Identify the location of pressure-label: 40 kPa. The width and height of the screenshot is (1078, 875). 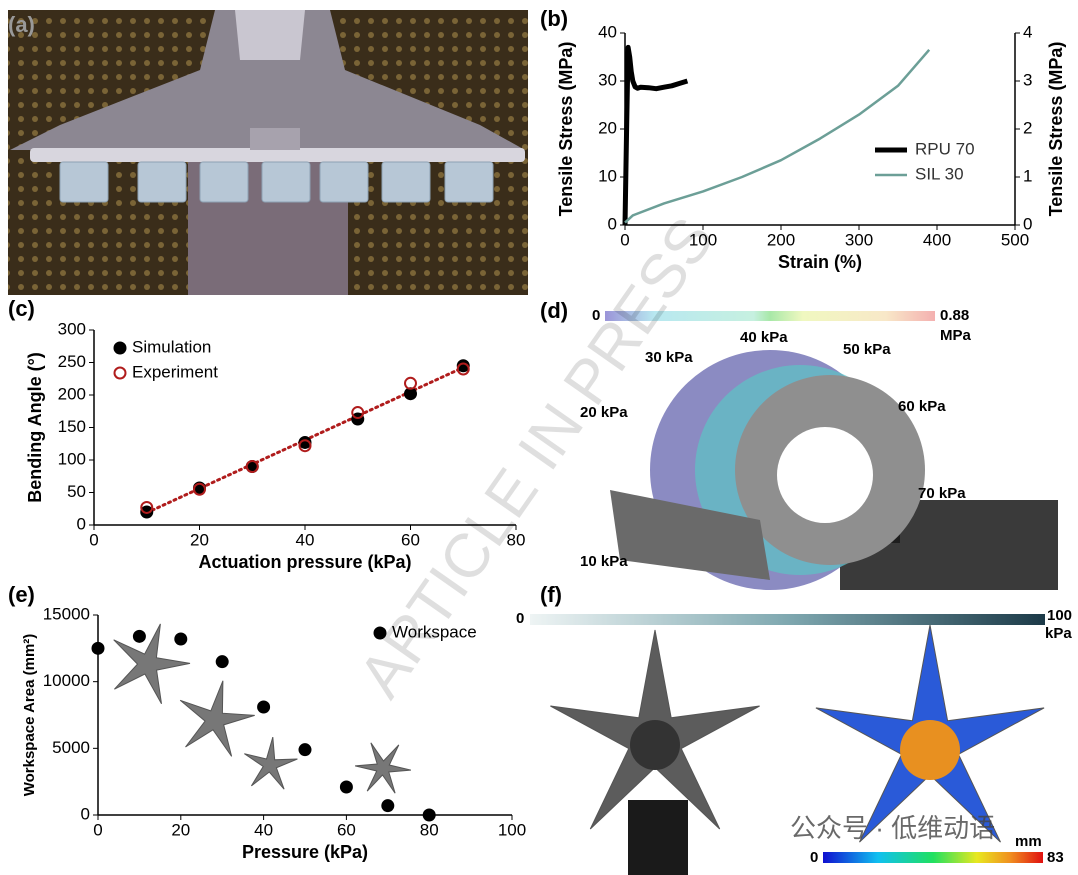
(764, 337).